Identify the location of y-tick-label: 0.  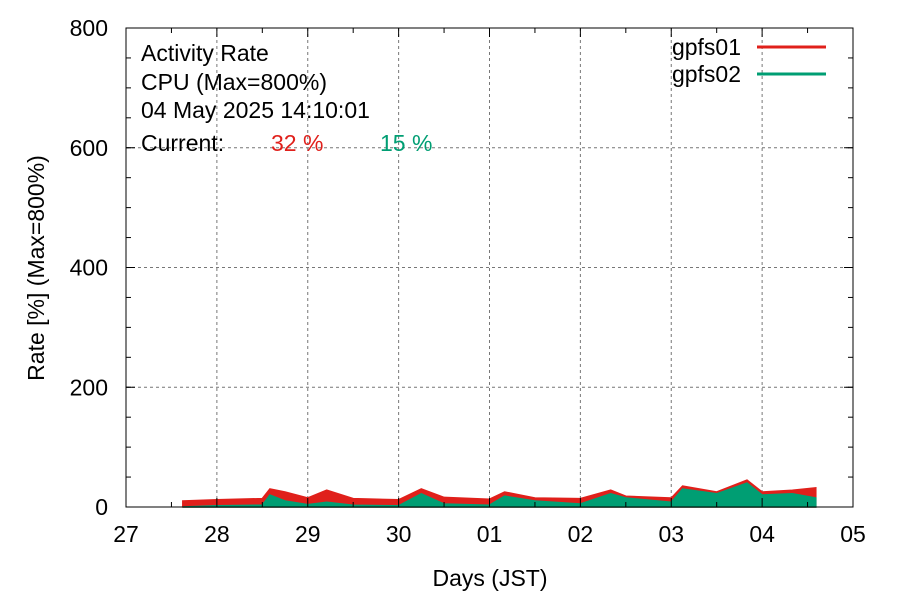
(101, 507).